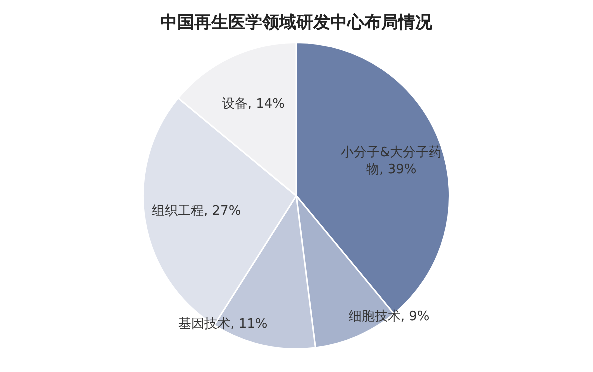 This screenshot has width=593, height=372. Describe the element at coordinates (254, 104) in the screenshot. I see `slice-label: 设备, 14%` at that location.